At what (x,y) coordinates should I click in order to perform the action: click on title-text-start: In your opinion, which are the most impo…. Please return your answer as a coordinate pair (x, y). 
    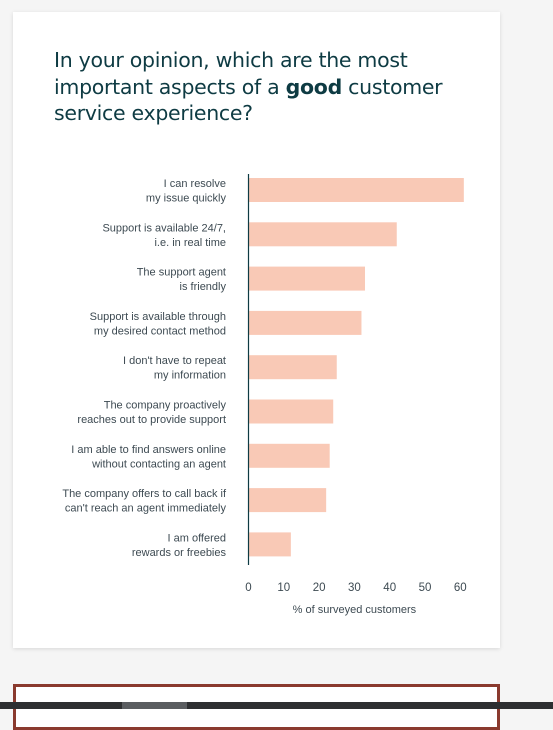
    Looking at the image, I should click on (231, 73).